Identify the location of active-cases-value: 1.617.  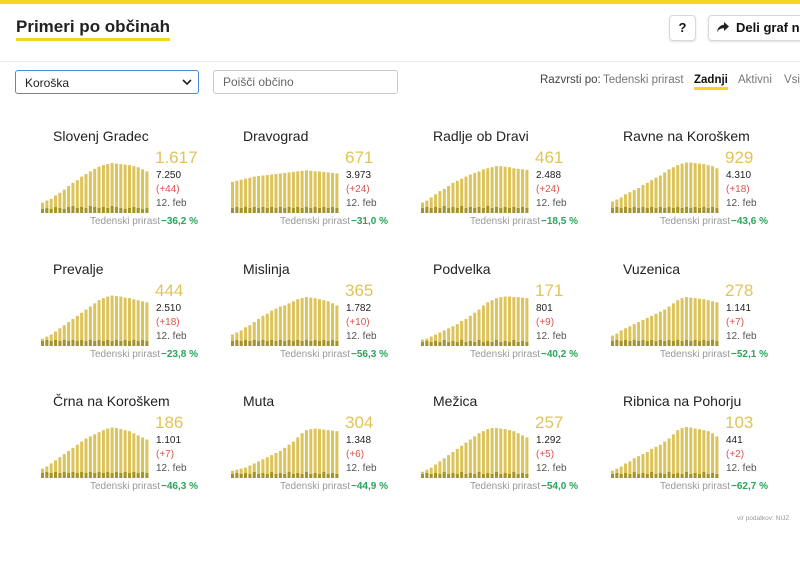
(176, 157).